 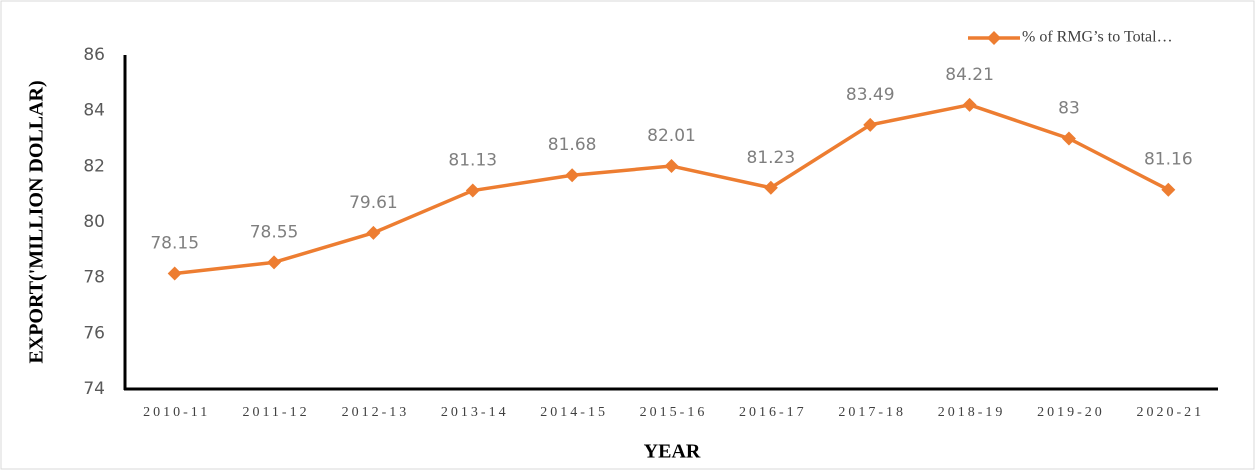 I want to click on y-tick-label: 84, so click(x=94, y=111).